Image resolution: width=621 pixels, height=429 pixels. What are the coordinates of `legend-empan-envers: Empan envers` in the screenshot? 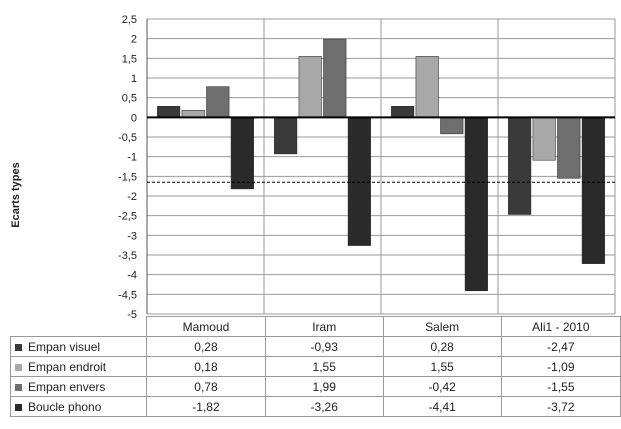 It's located at (78, 386).